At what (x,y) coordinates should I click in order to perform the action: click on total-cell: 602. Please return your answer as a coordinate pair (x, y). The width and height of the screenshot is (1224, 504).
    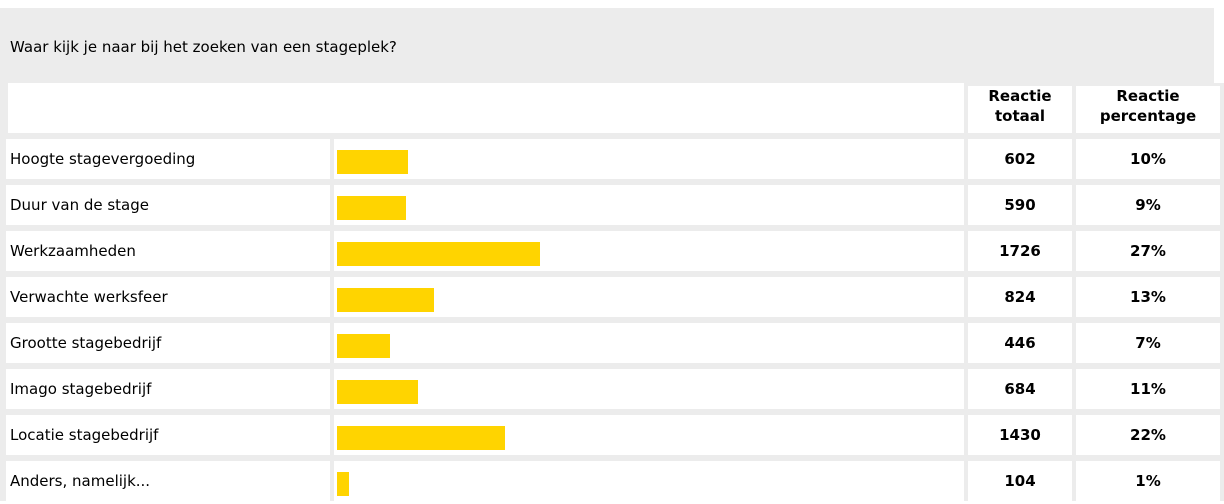
    Looking at the image, I should click on (1020, 159).